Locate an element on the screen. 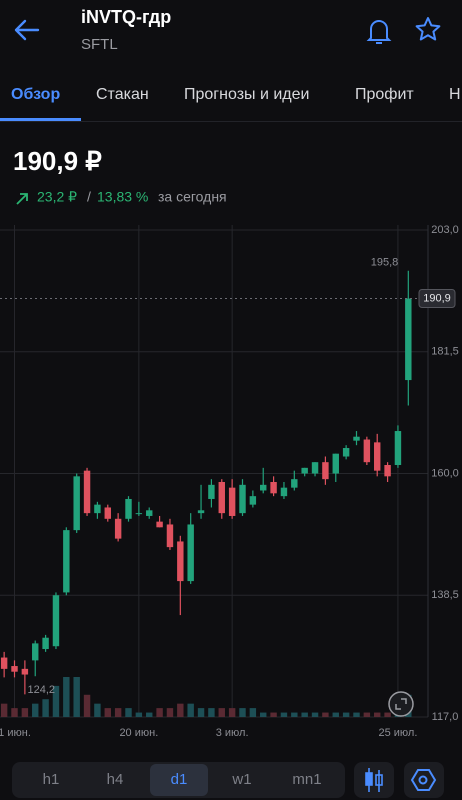 The image size is (462, 800). tab: Стакан is located at coordinates (122, 94).